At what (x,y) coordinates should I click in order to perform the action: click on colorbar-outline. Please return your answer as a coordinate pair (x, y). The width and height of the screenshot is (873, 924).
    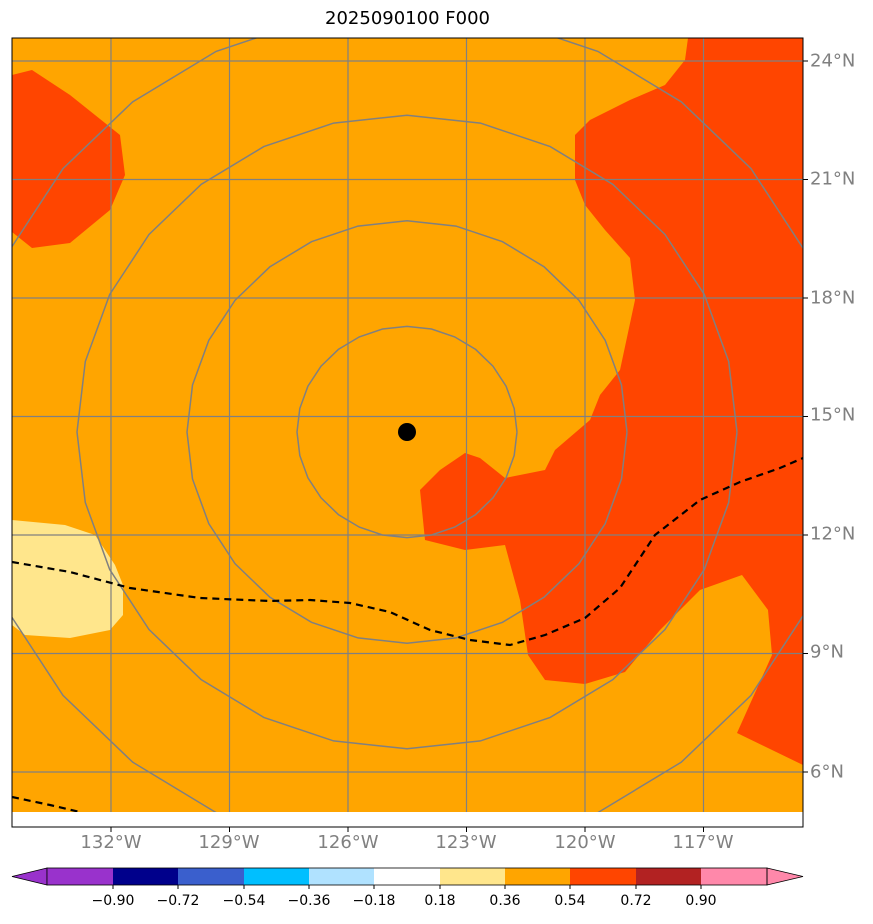
    Looking at the image, I should click on (407, 876).